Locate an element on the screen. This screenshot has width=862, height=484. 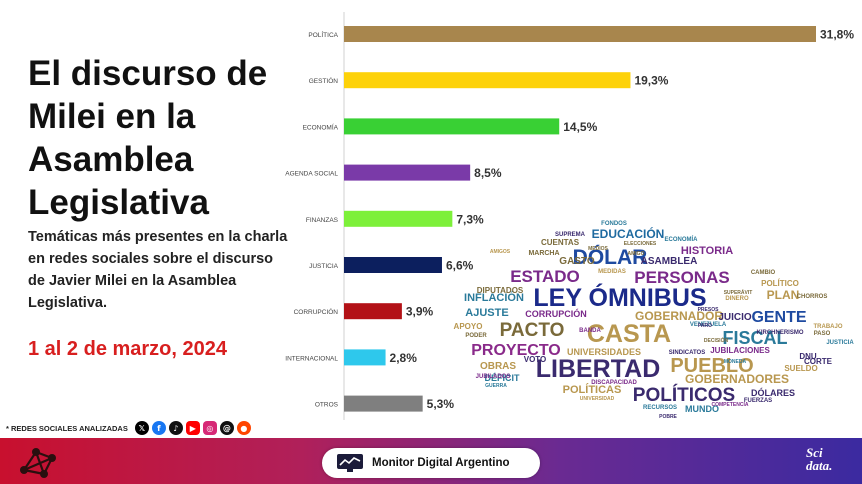
word-cloud-word: PACTO is located at coordinates (532, 330).